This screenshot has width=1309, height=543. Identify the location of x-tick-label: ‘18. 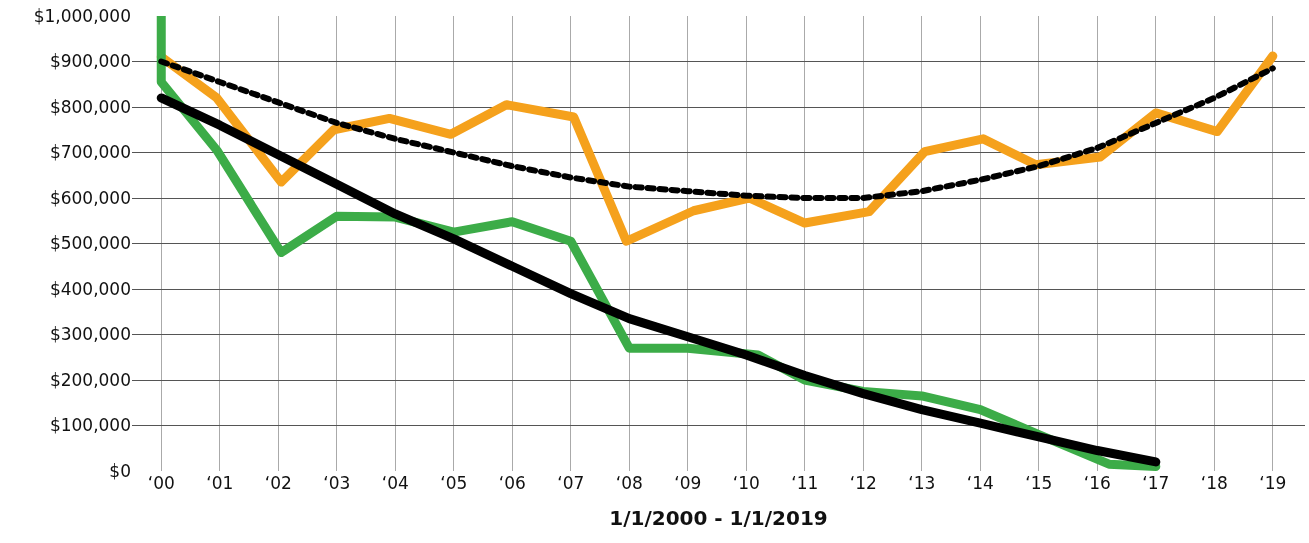
(1214, 483).